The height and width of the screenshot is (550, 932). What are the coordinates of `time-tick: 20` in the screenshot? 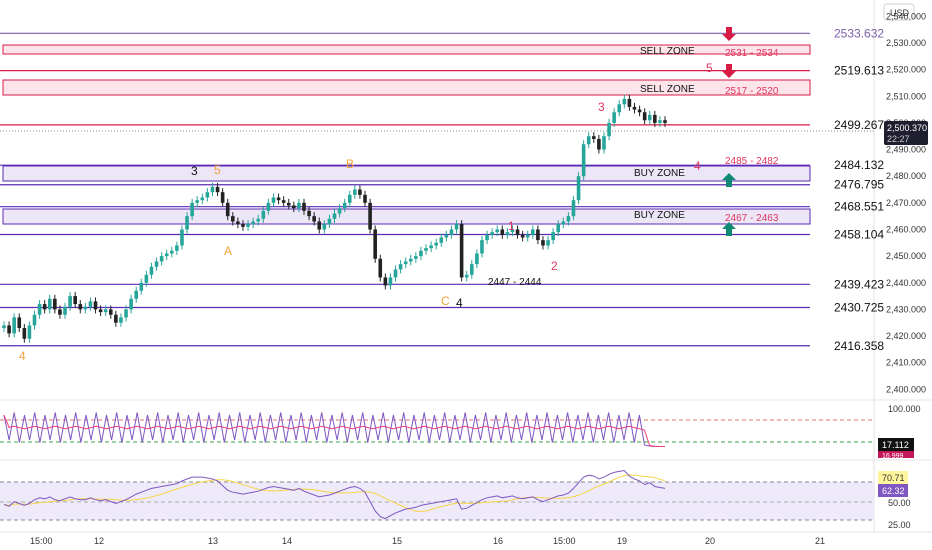 It's located at (710, 541).